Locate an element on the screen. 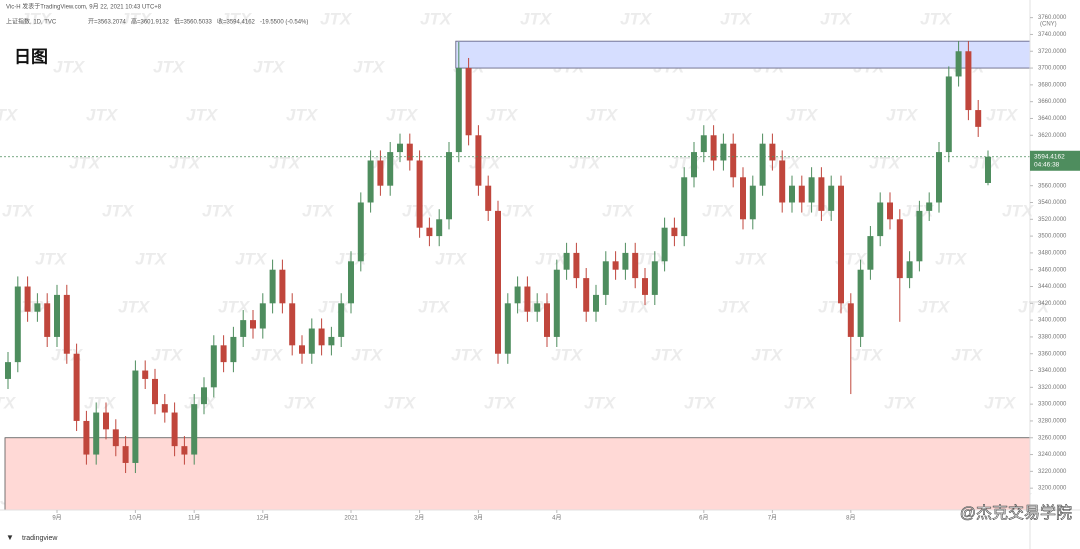 The height and width of the screenshot is (549, 1080). y-tick-label: 3520.0000 is located at coordinates (1052, 220).